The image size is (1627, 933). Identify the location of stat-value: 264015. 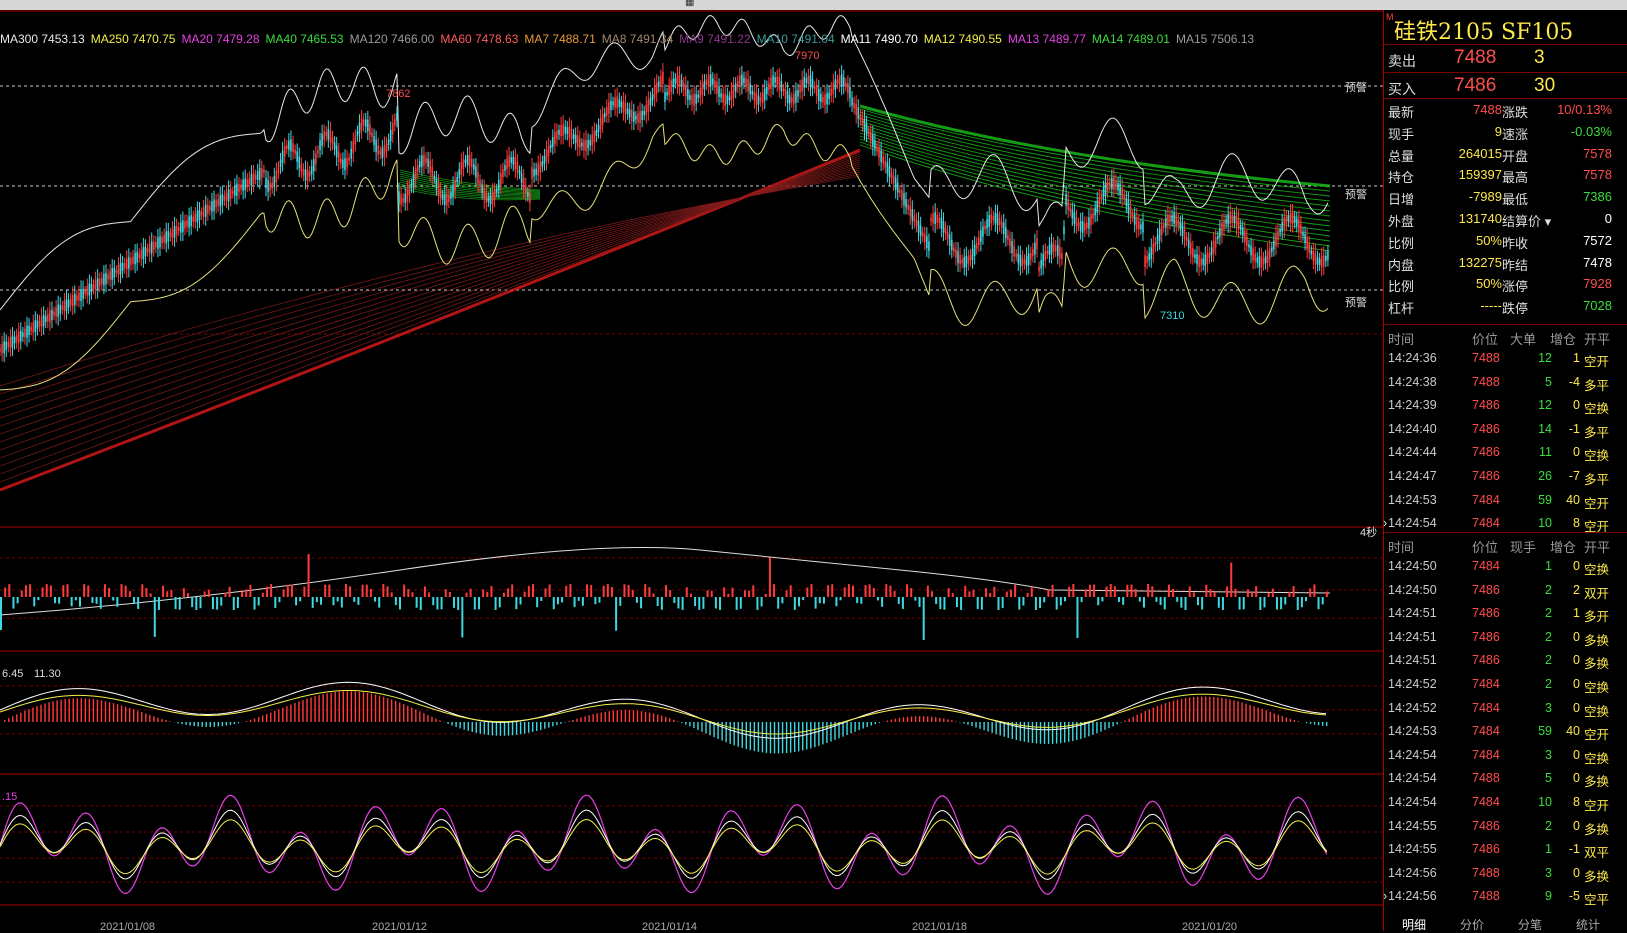
(1471, 153).